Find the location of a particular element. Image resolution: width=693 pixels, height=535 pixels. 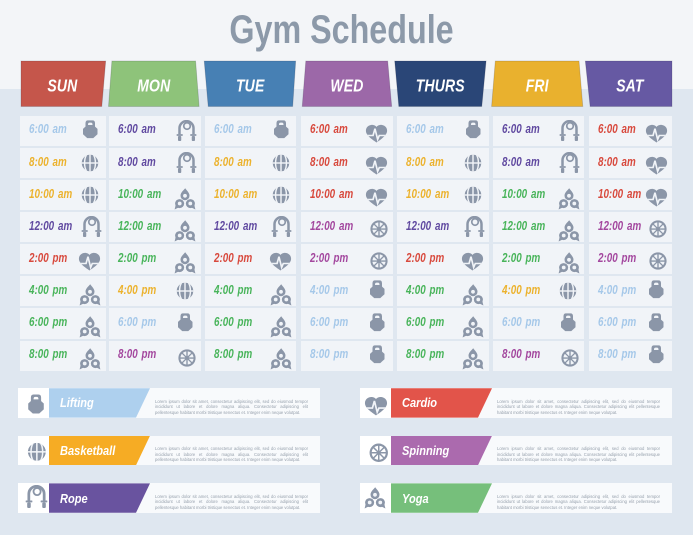

svg-text: SAT is located at coordinates (630, 86).